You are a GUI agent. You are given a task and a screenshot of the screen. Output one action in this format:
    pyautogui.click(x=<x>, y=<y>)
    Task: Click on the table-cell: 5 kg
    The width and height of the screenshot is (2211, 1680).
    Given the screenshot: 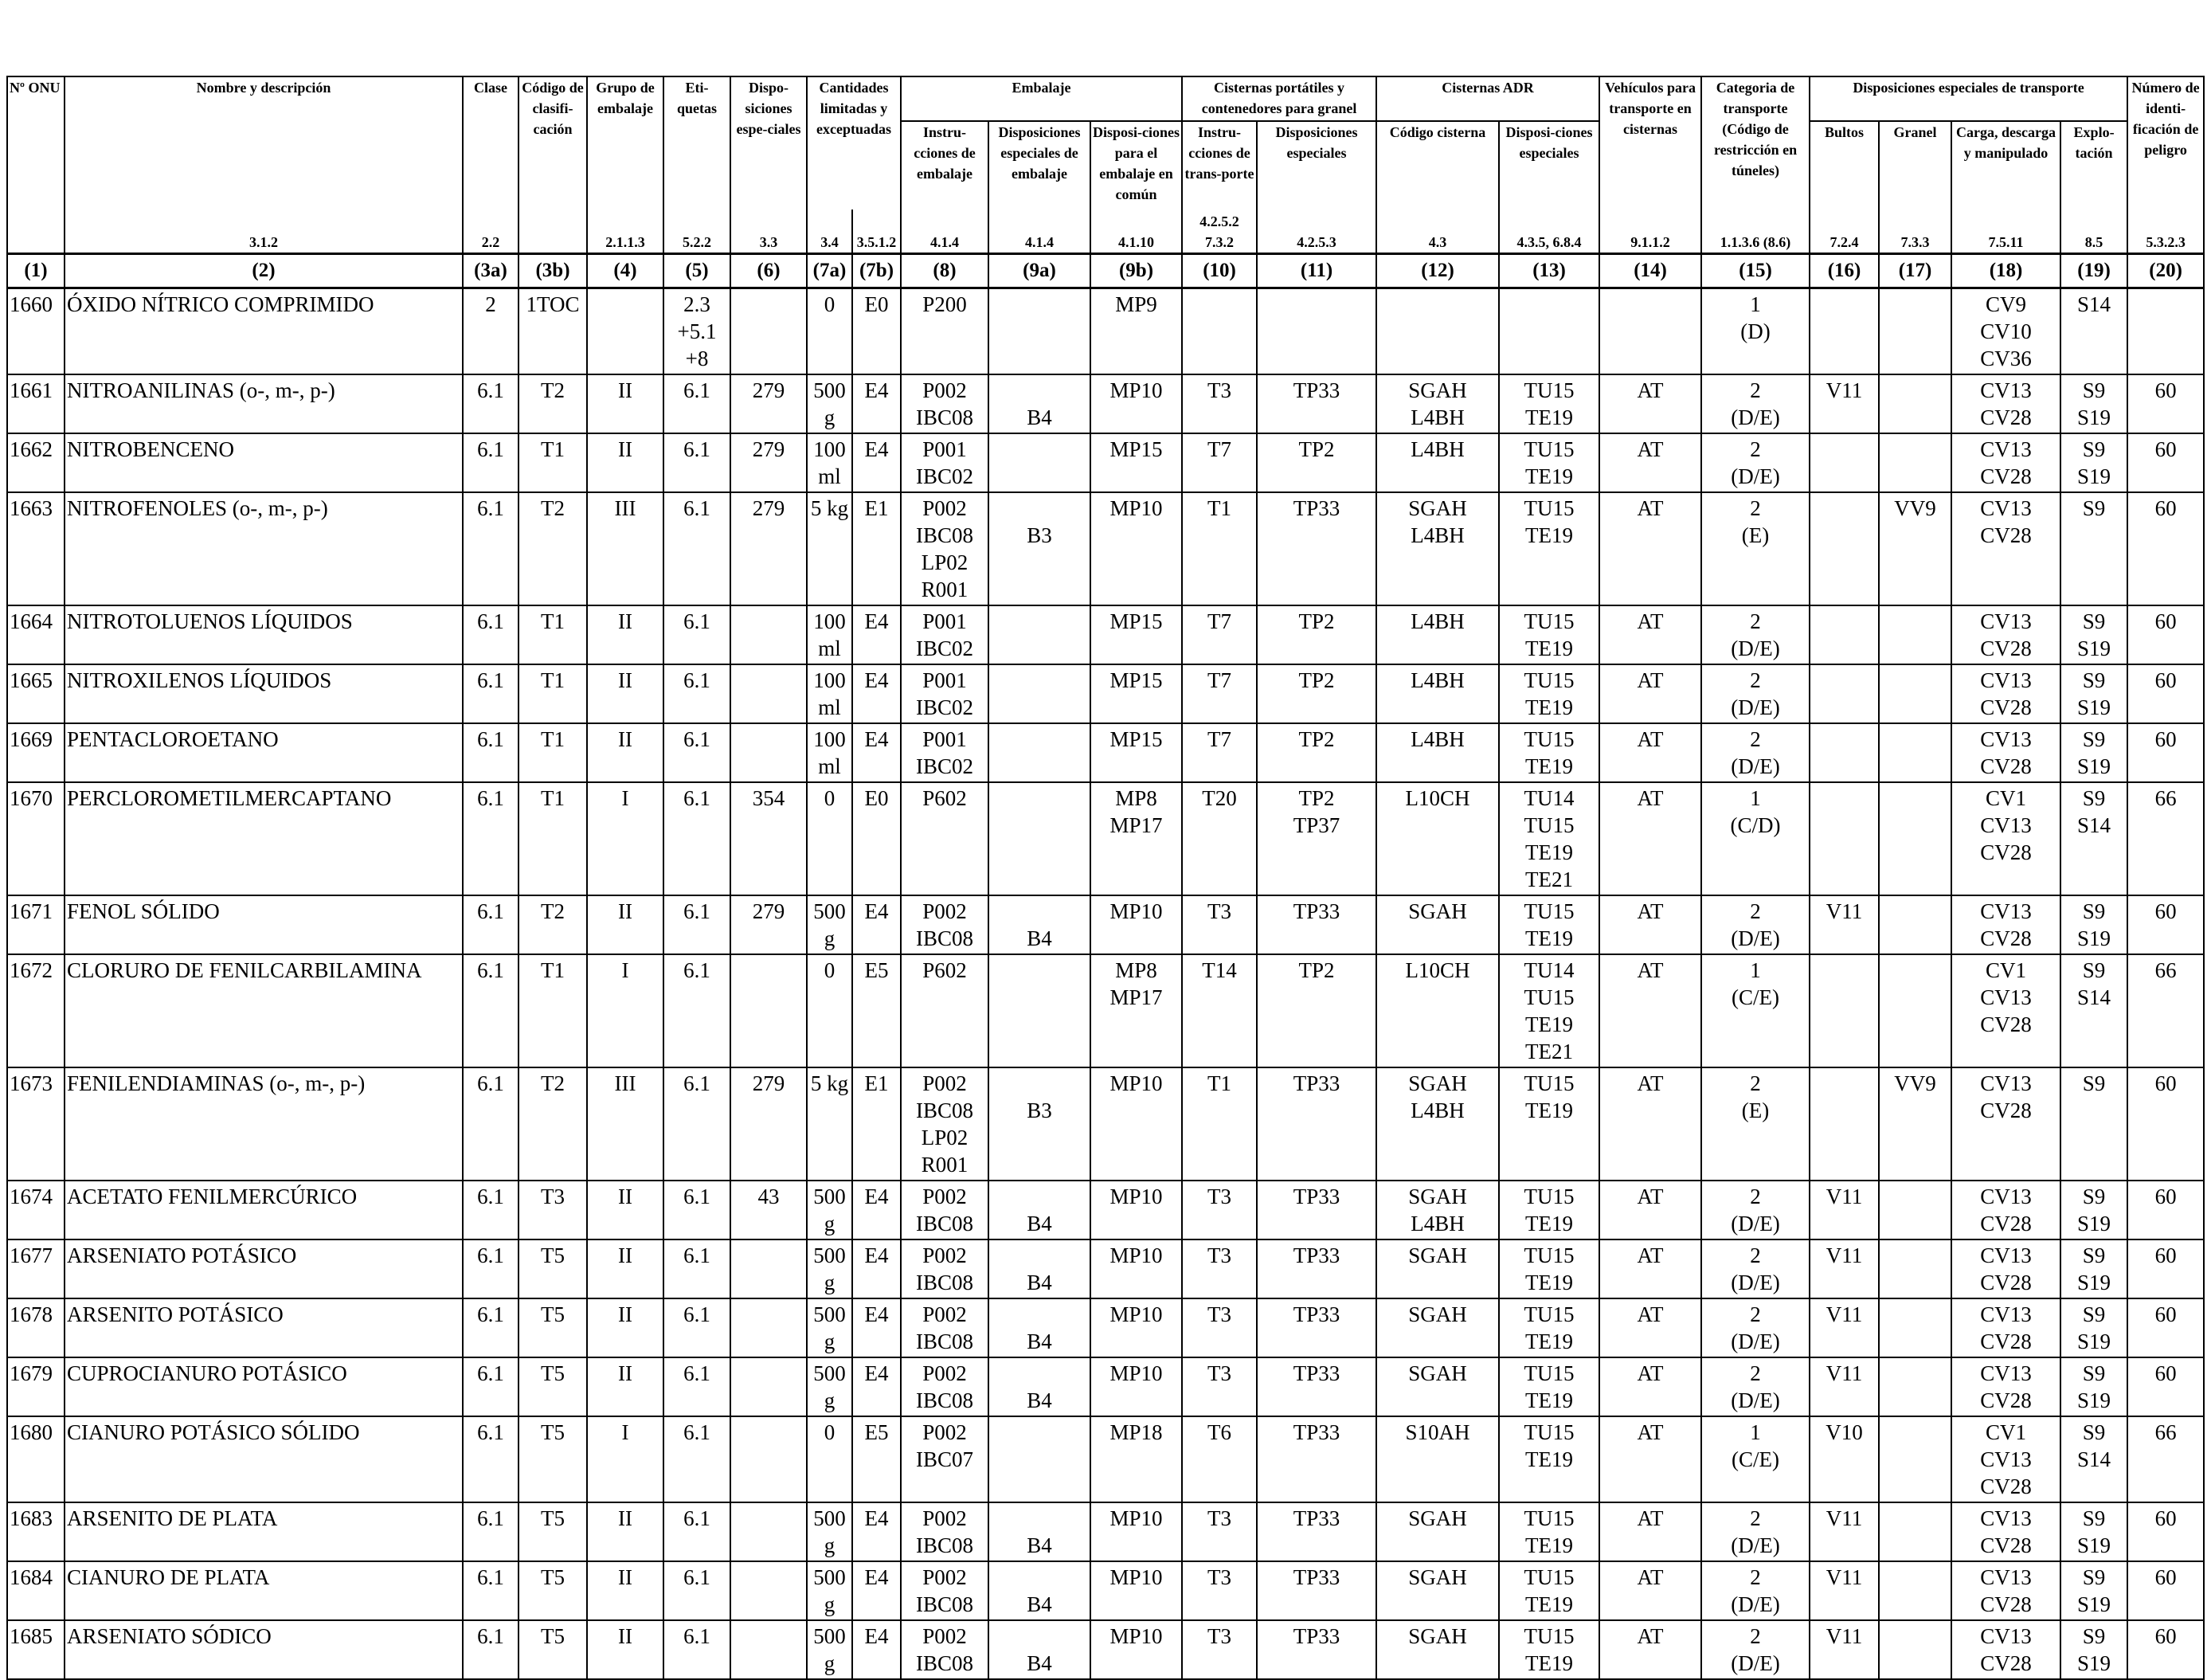 What is the action you would take?
    pyautogui.click(x=830, y=548)
    